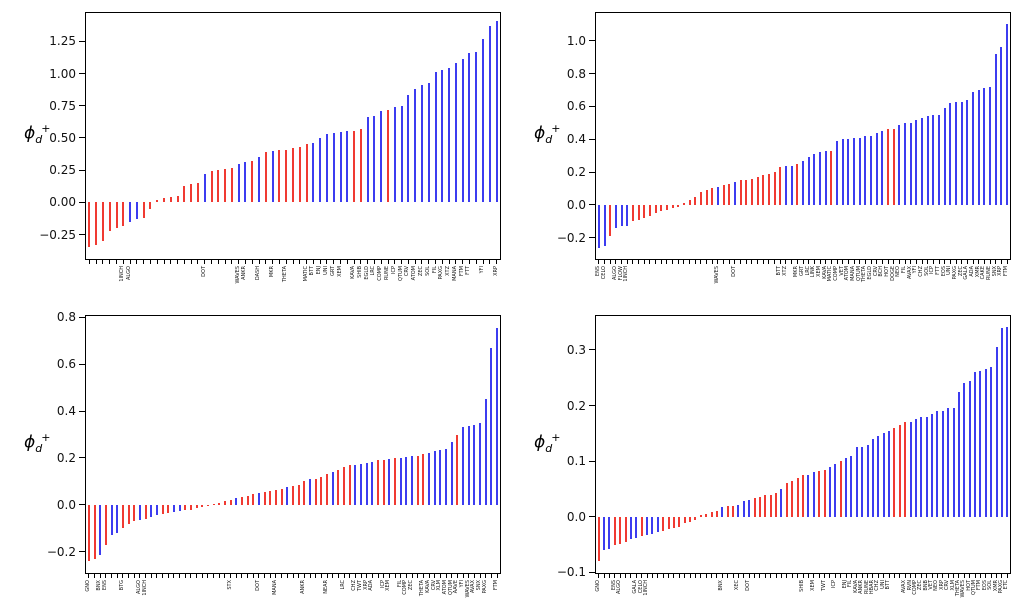 This screenshot has height=606, width=1020. What do you see at coordinates (883, 475) in the screenshot?
I see `bar-UNI` at bounding box center [883, 475].